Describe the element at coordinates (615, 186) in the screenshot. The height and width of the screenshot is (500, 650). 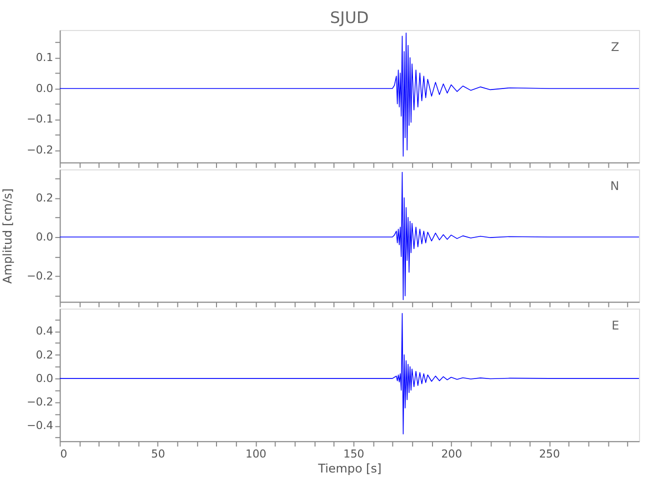
I see `annotation: N` at that location.